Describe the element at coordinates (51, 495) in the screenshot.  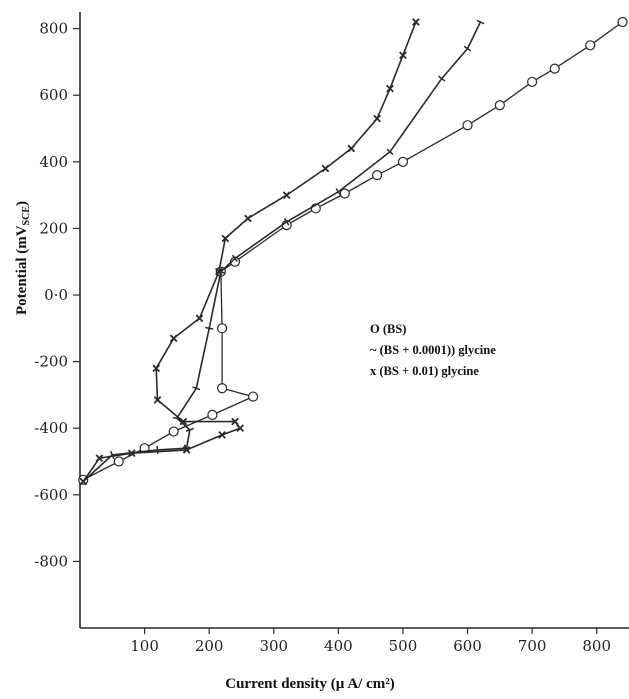
I see `y-tick-label: -600` at that location.